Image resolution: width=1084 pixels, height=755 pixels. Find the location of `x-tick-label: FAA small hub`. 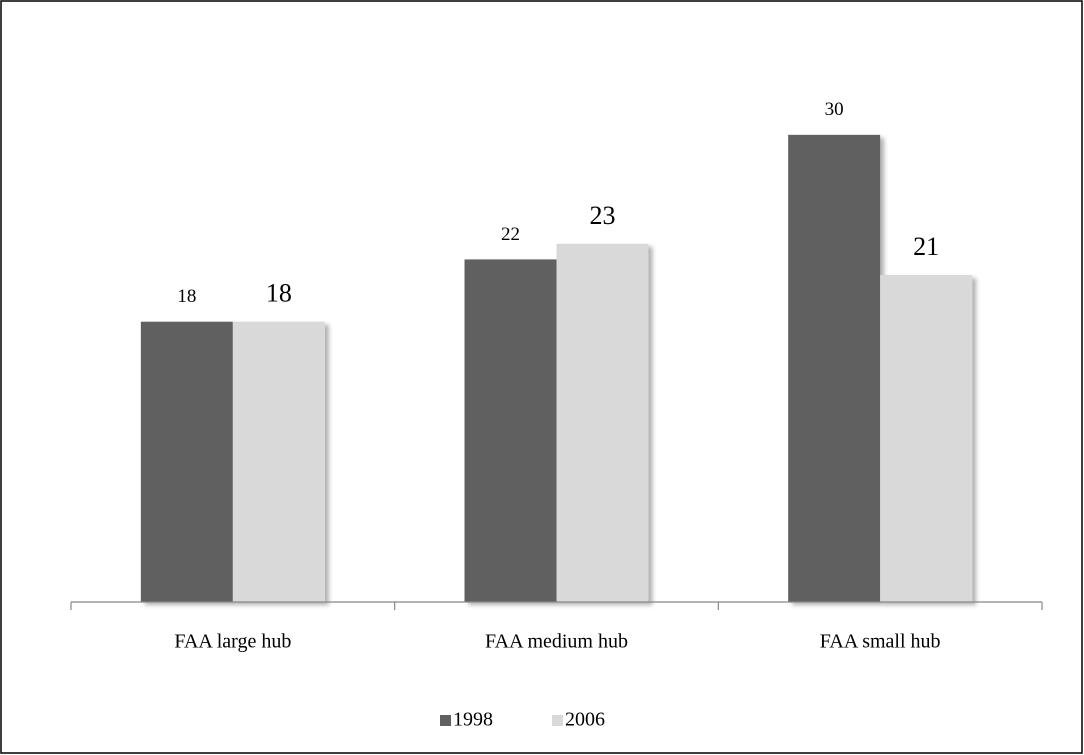

x-tick-label: FAA small hub is located at coordinates (880, 642).